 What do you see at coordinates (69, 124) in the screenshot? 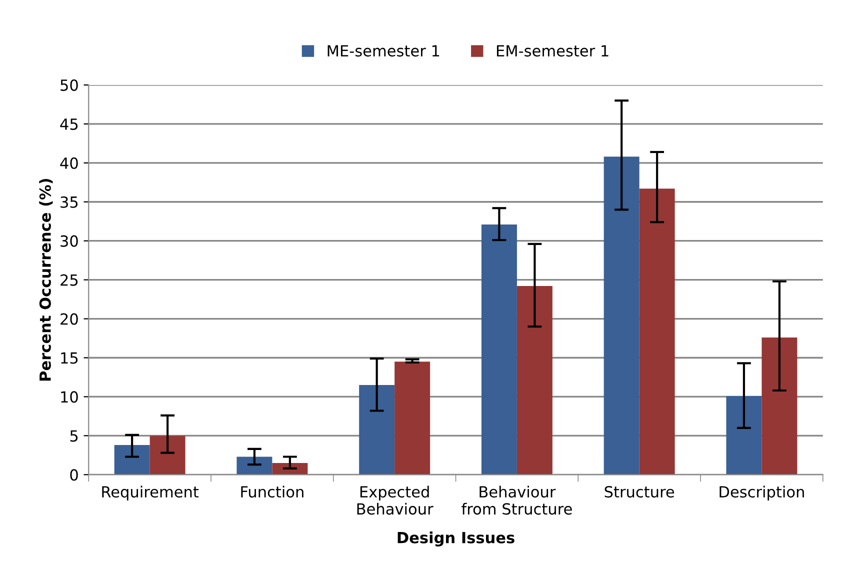
I see `y-tick-label: 45` at bounding box center [69, 124].